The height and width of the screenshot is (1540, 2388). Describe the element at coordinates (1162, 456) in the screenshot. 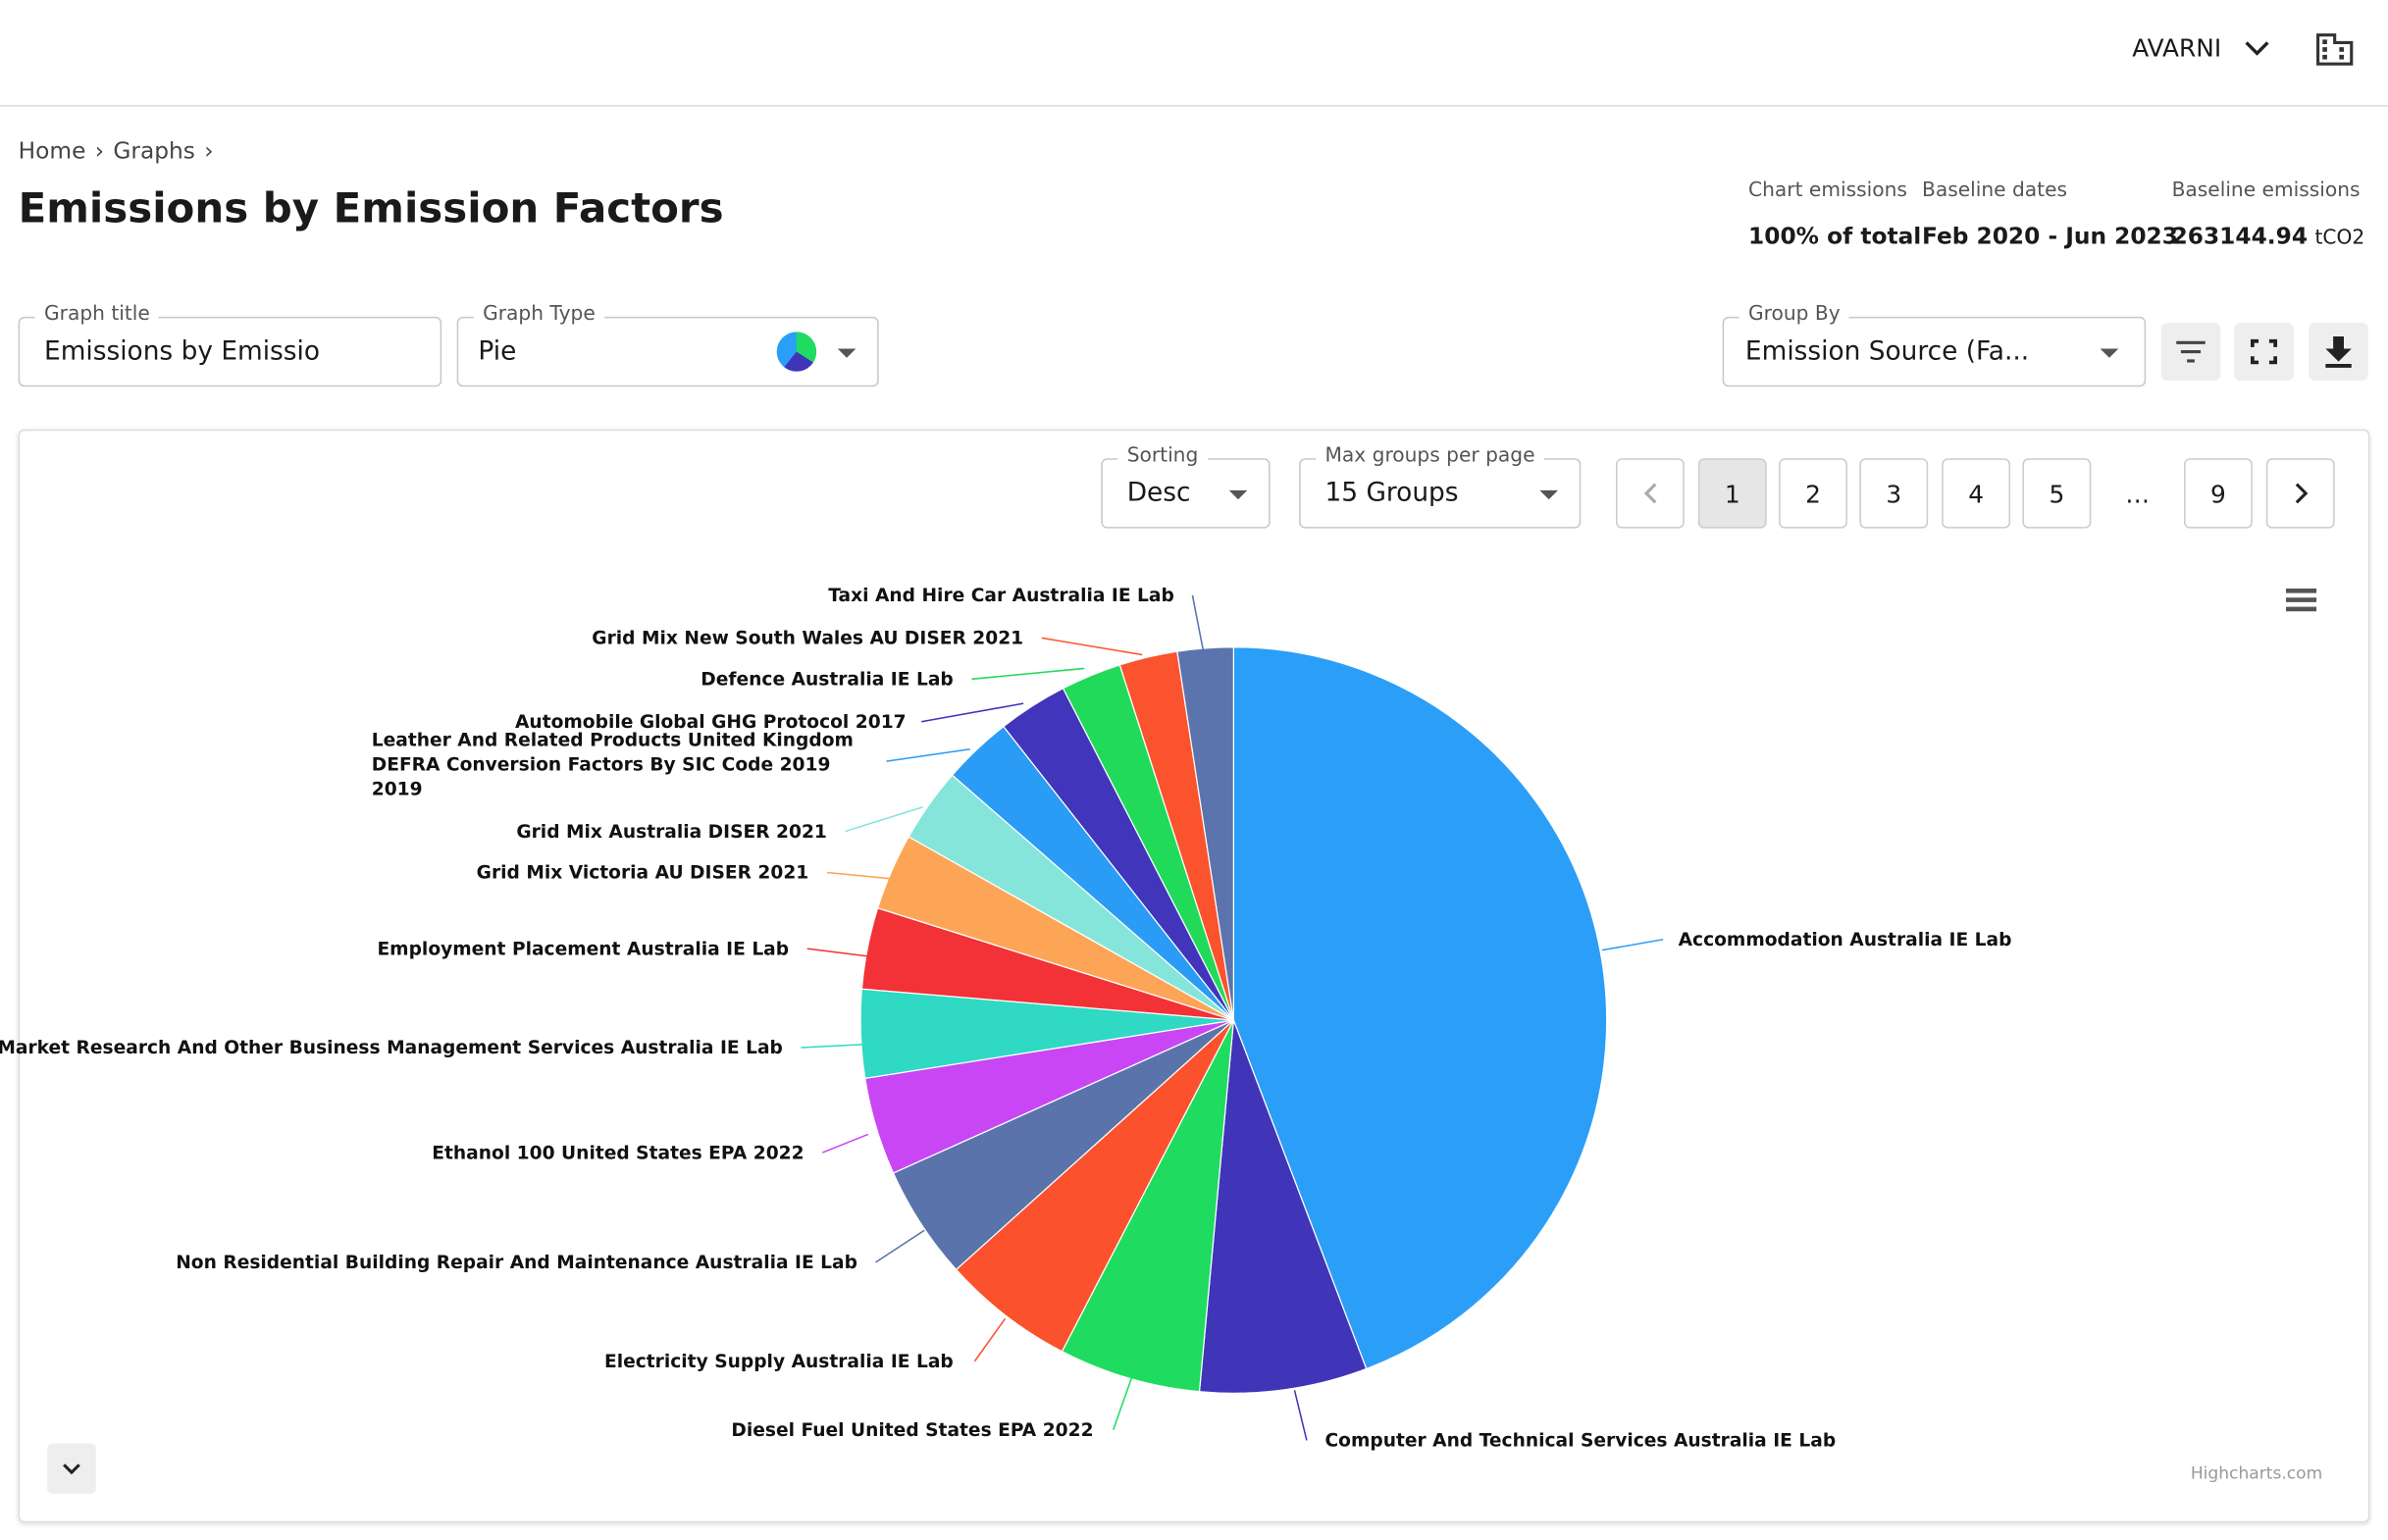

I see `field-label: Sorting` at that location.